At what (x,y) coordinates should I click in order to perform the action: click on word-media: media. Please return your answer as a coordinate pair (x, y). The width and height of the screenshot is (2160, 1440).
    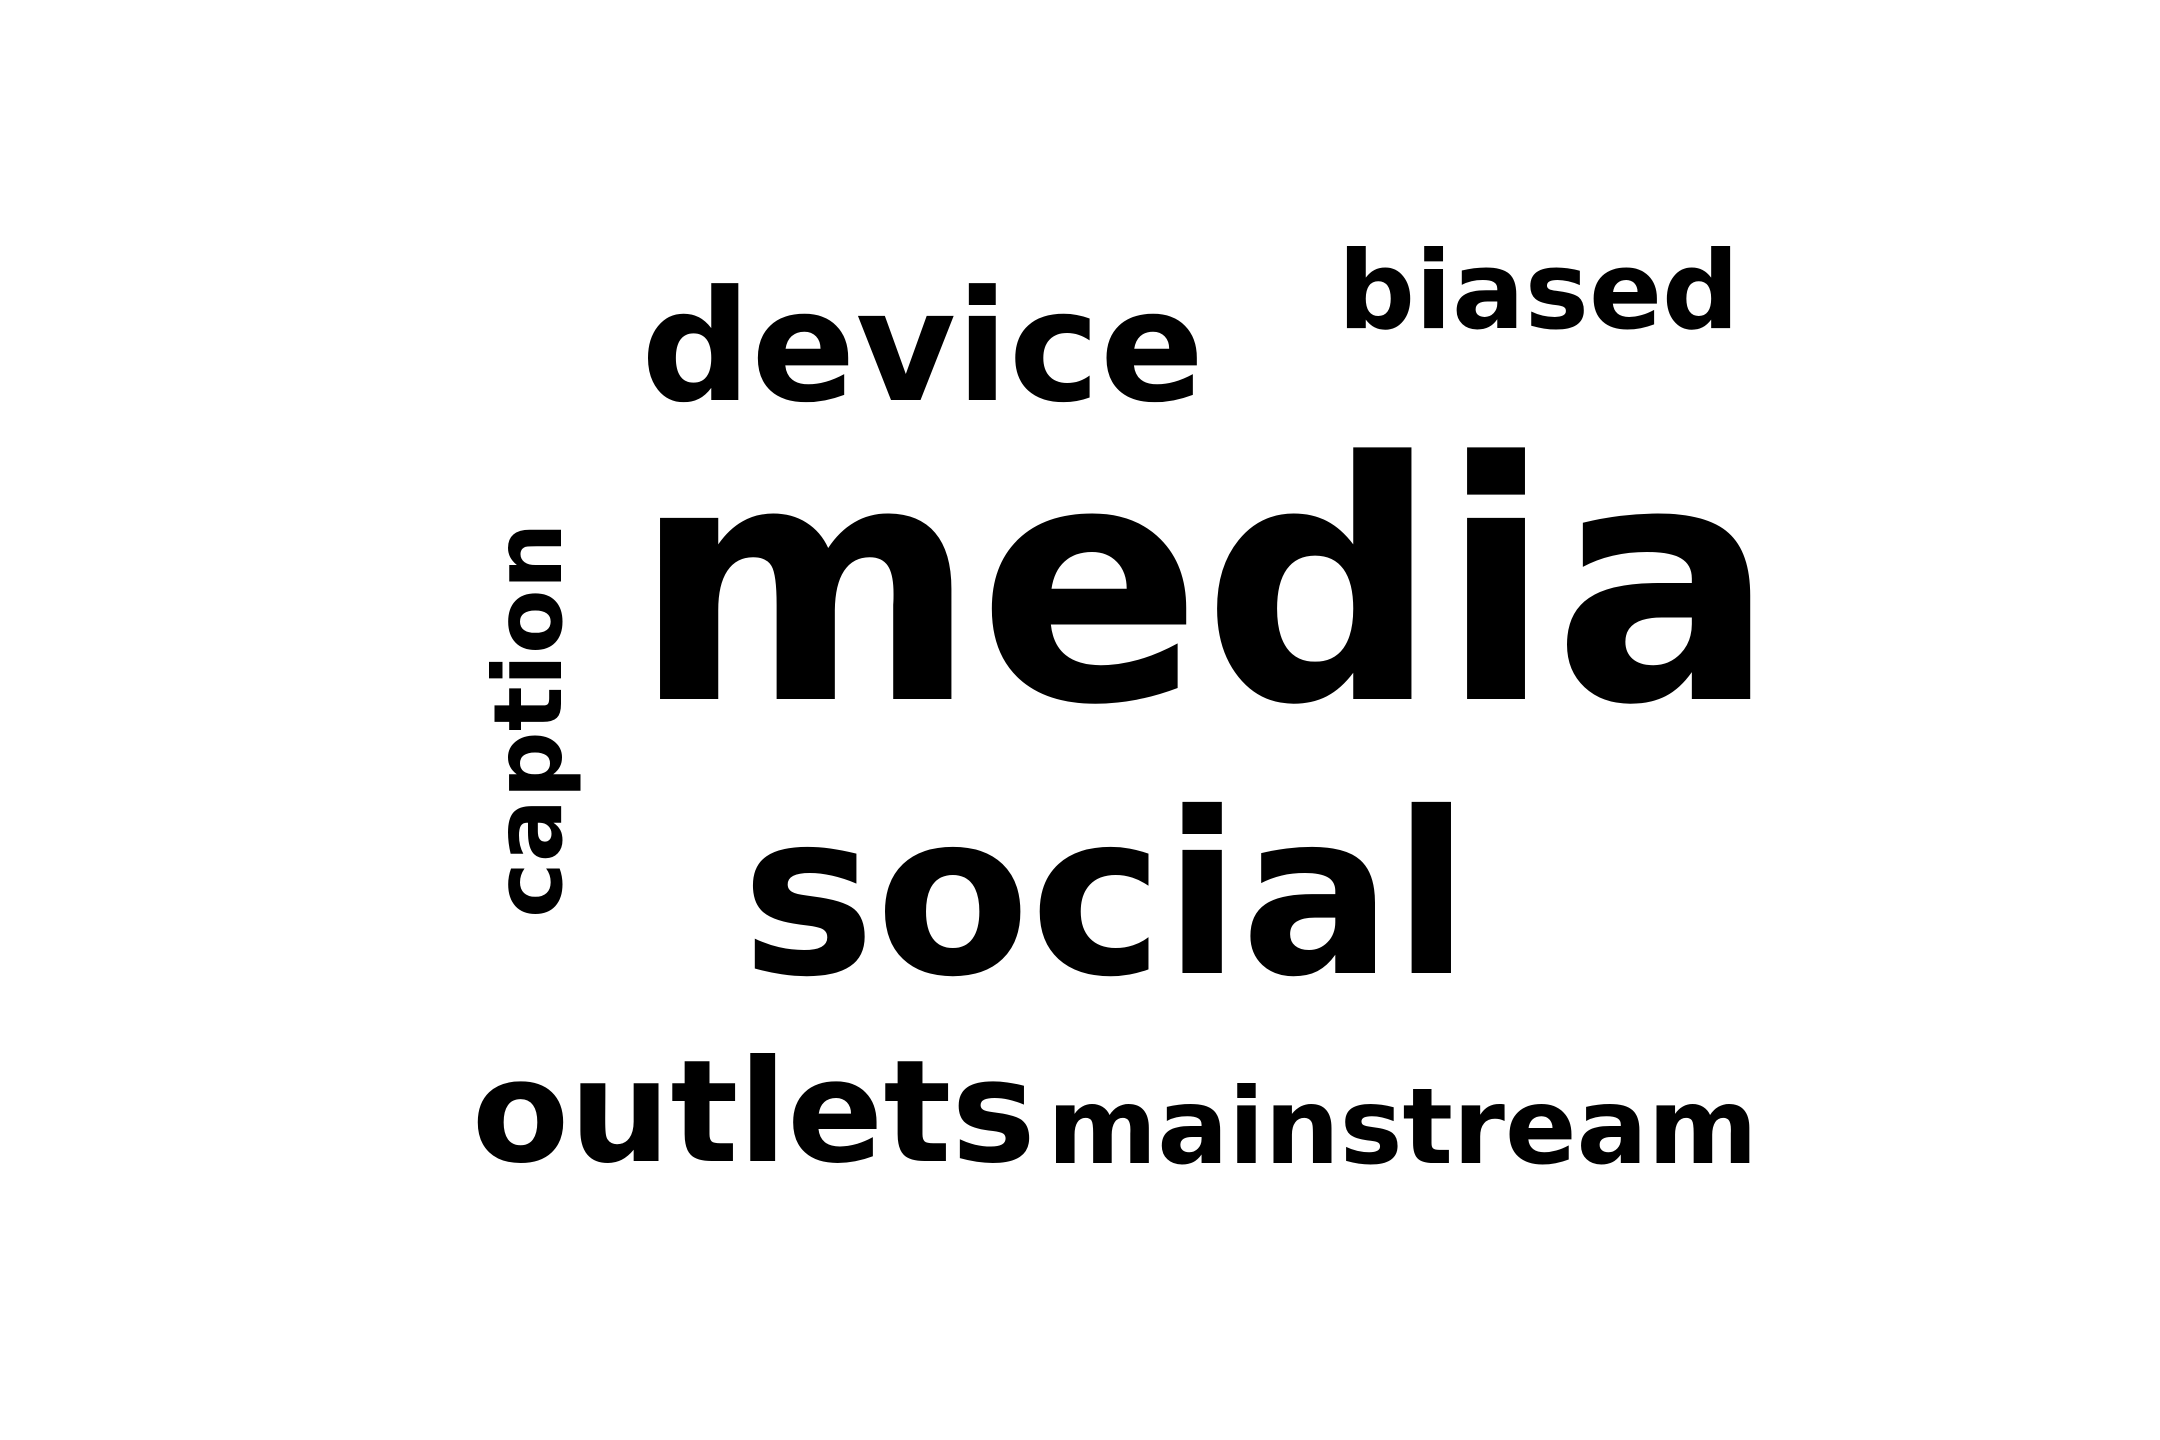
    Looking at the image, I should click on (1204, 586).